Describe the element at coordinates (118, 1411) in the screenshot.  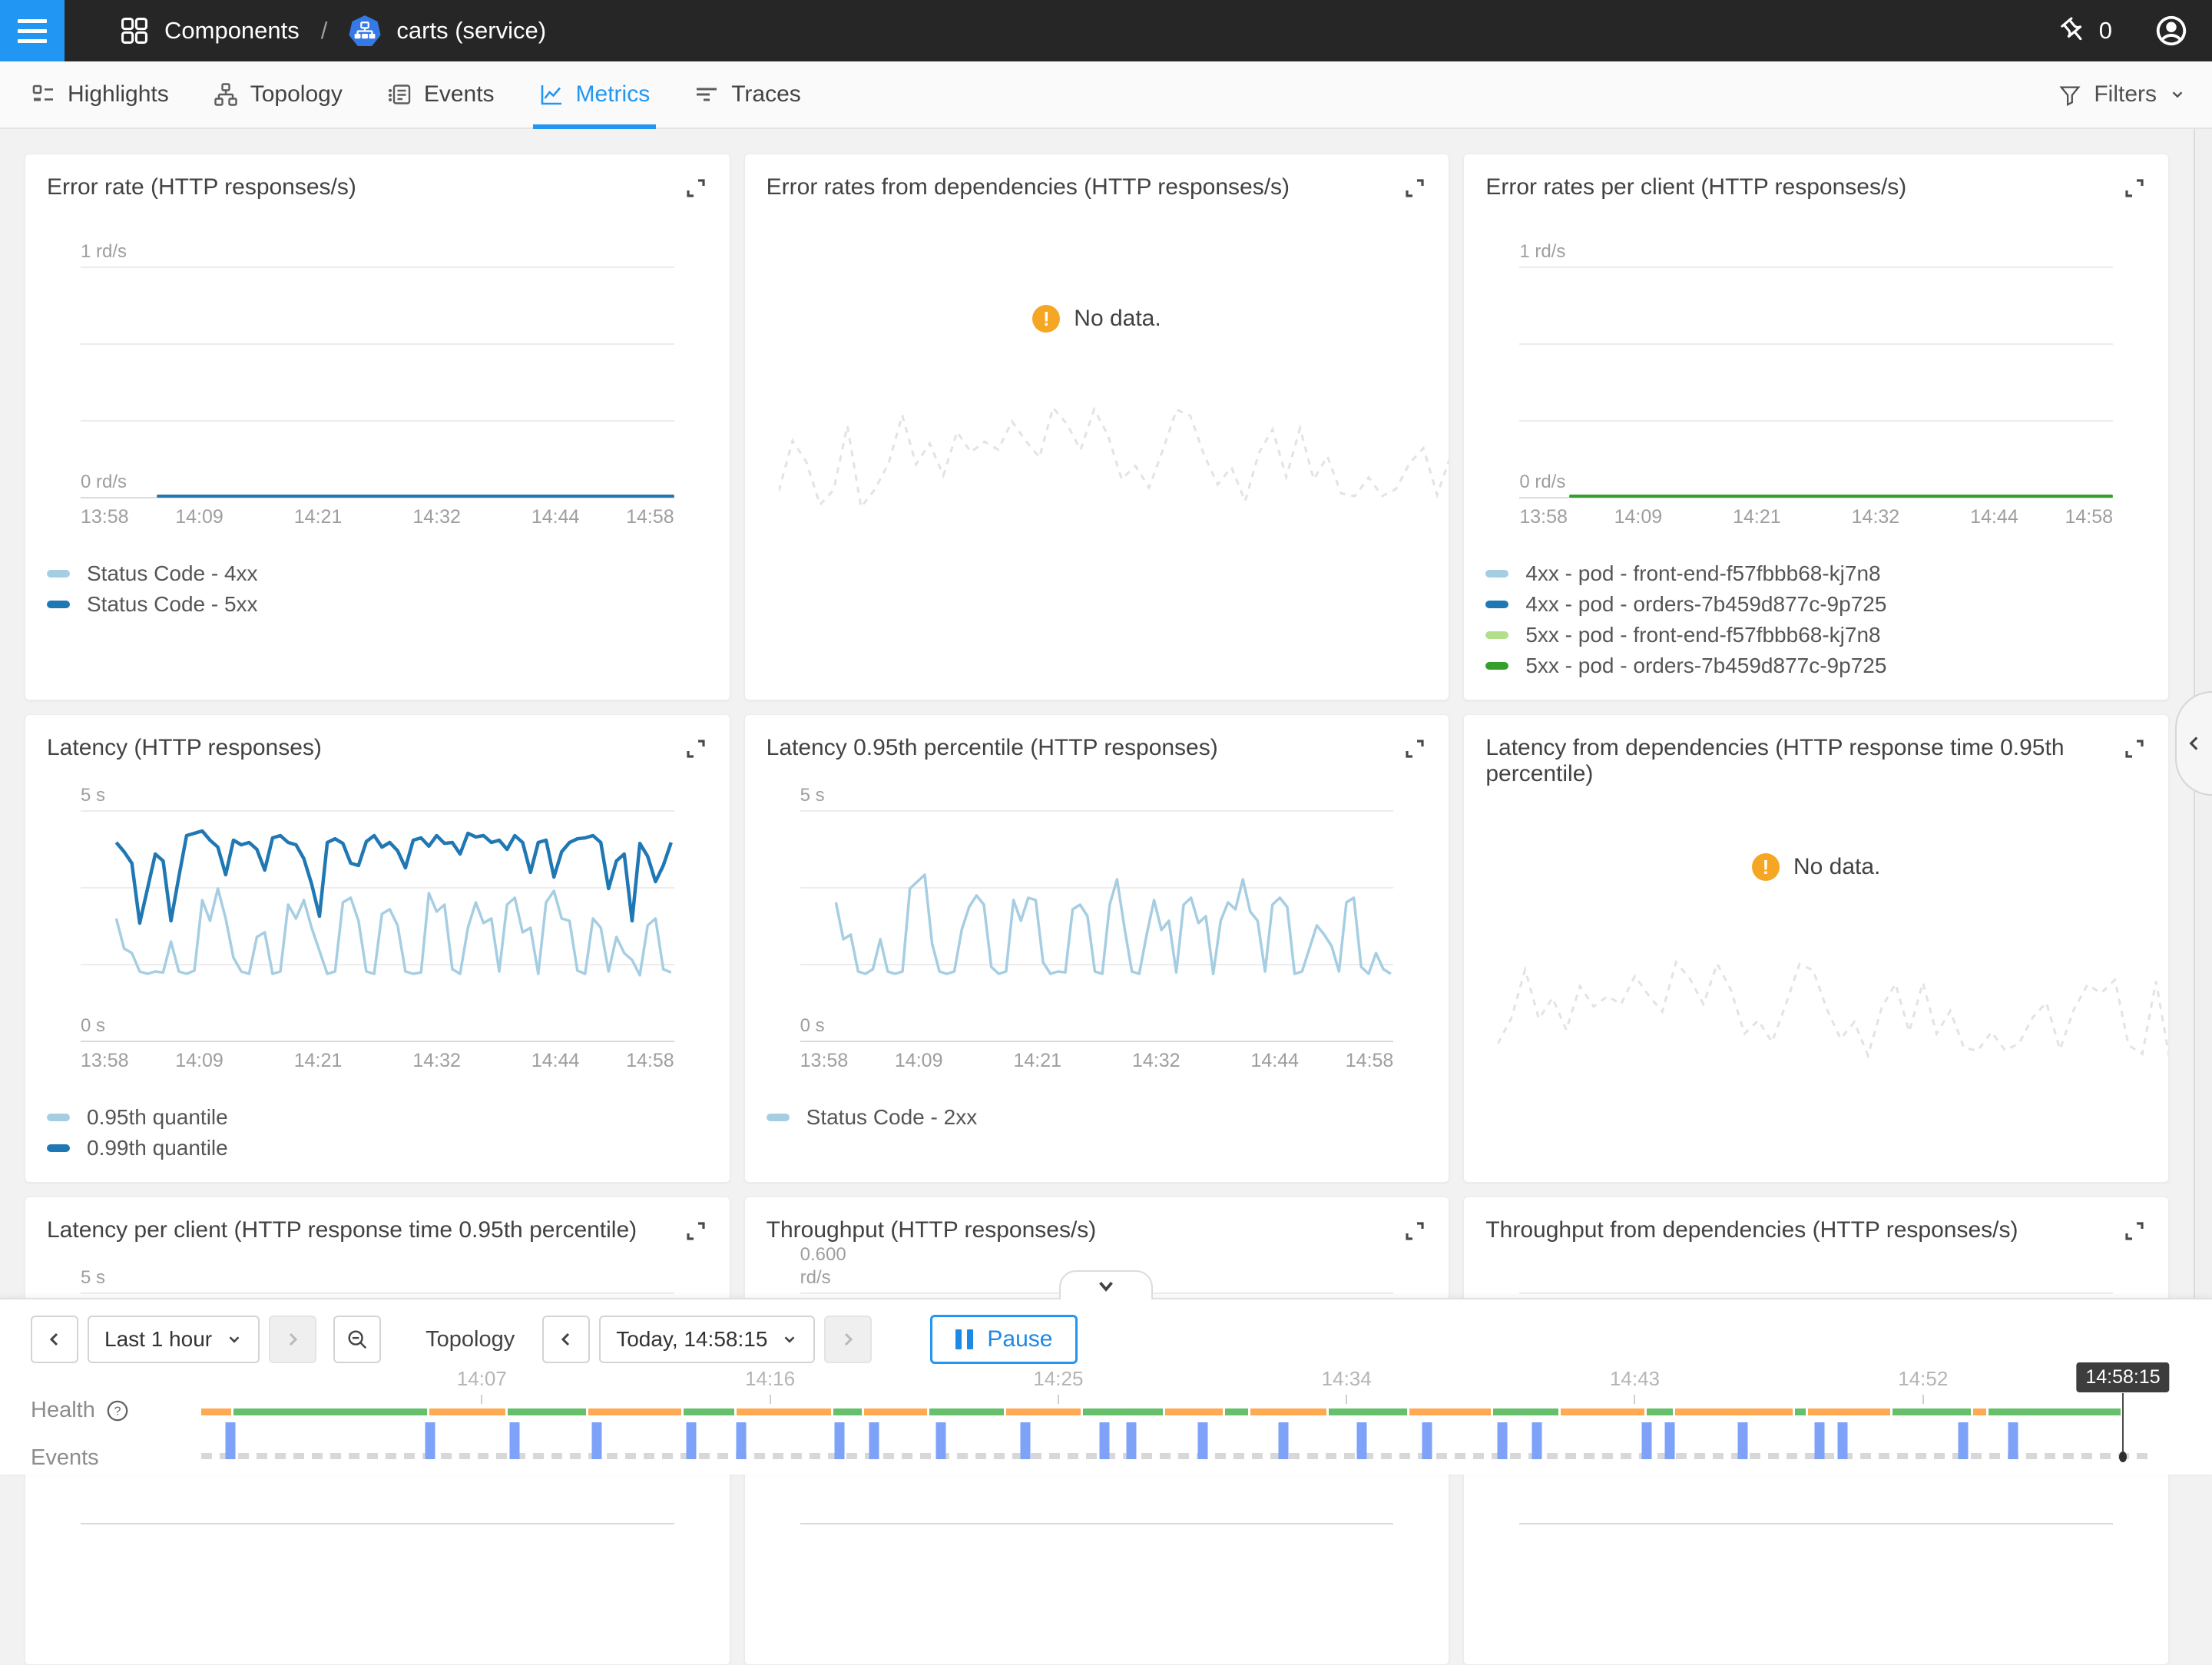
I see `help-icon: ?` at that location.